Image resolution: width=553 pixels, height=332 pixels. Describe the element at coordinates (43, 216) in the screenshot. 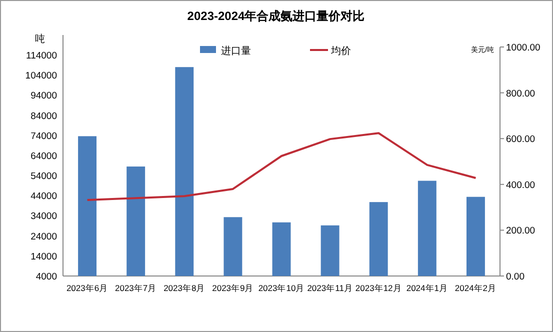

I see `y-tick-label: 34000` at that location.